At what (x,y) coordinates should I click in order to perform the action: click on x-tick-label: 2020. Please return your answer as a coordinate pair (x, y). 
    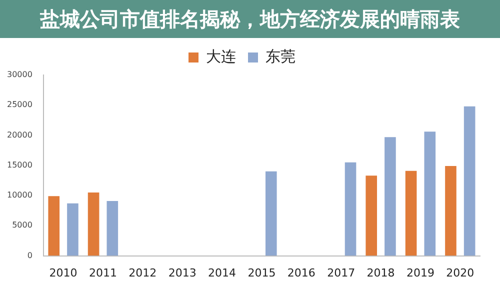
    Looking at the image, I should click on (460, 273).